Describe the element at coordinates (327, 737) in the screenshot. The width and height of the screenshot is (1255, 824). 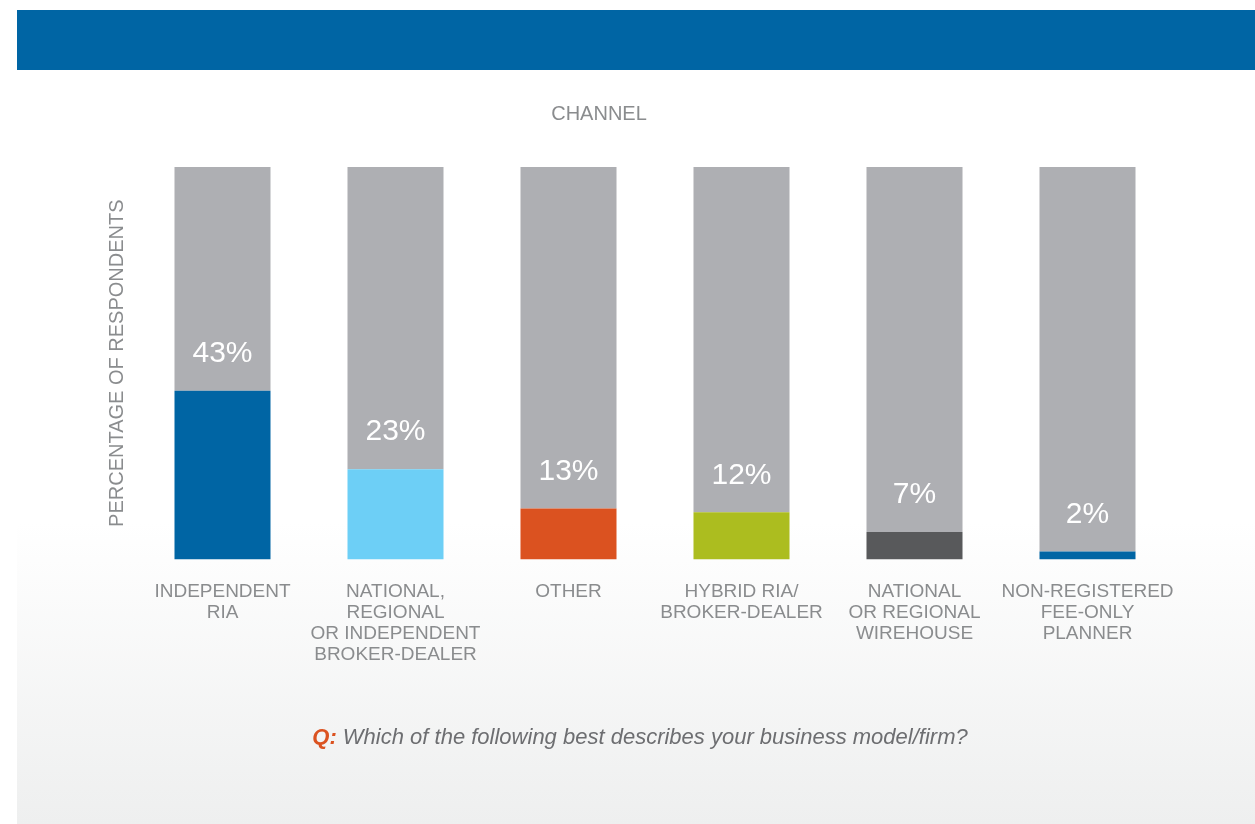
I see `text: Q:` at that location.